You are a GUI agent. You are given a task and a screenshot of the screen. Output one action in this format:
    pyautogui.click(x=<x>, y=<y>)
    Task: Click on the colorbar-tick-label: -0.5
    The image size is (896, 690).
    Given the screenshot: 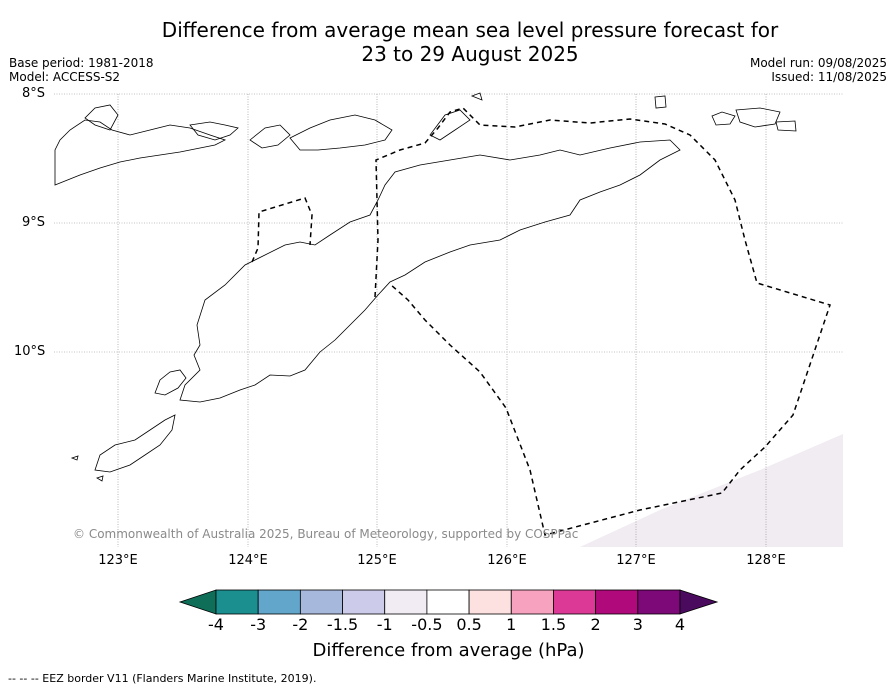 What is the action you would take?
    pyautogui.click(x=427, y=624)
    